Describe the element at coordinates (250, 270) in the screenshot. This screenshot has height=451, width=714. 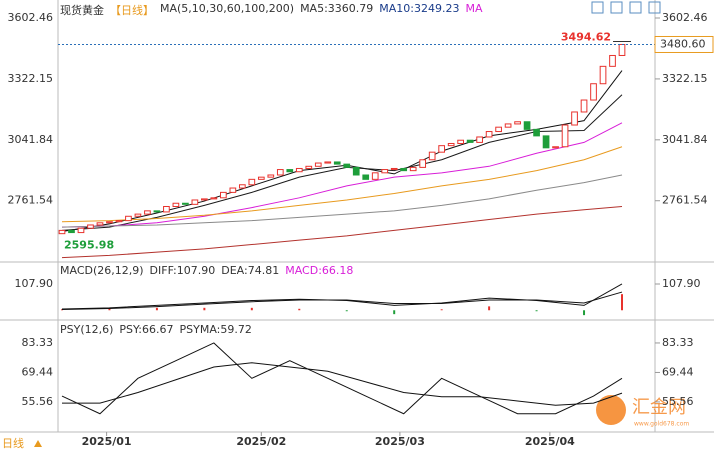
I see `dea-label: DEA:74.81` at that location.